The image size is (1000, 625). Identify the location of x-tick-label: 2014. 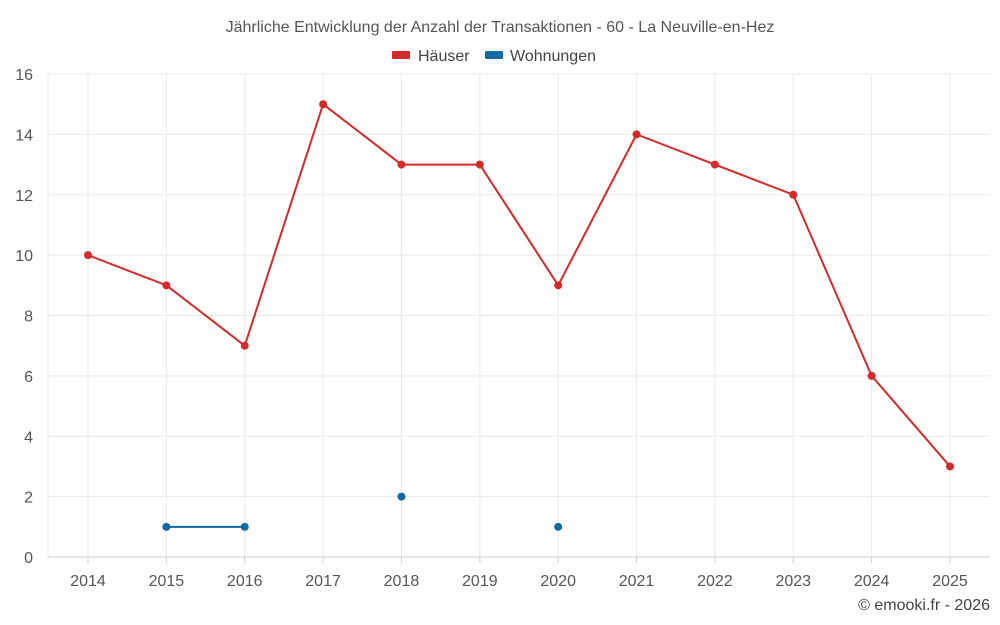
(88, 581).